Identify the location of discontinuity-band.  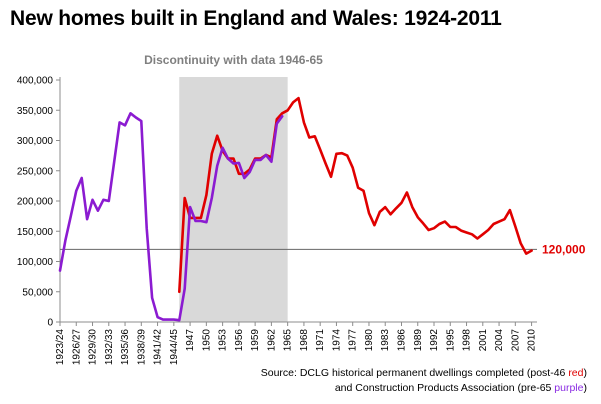
(233, 199).